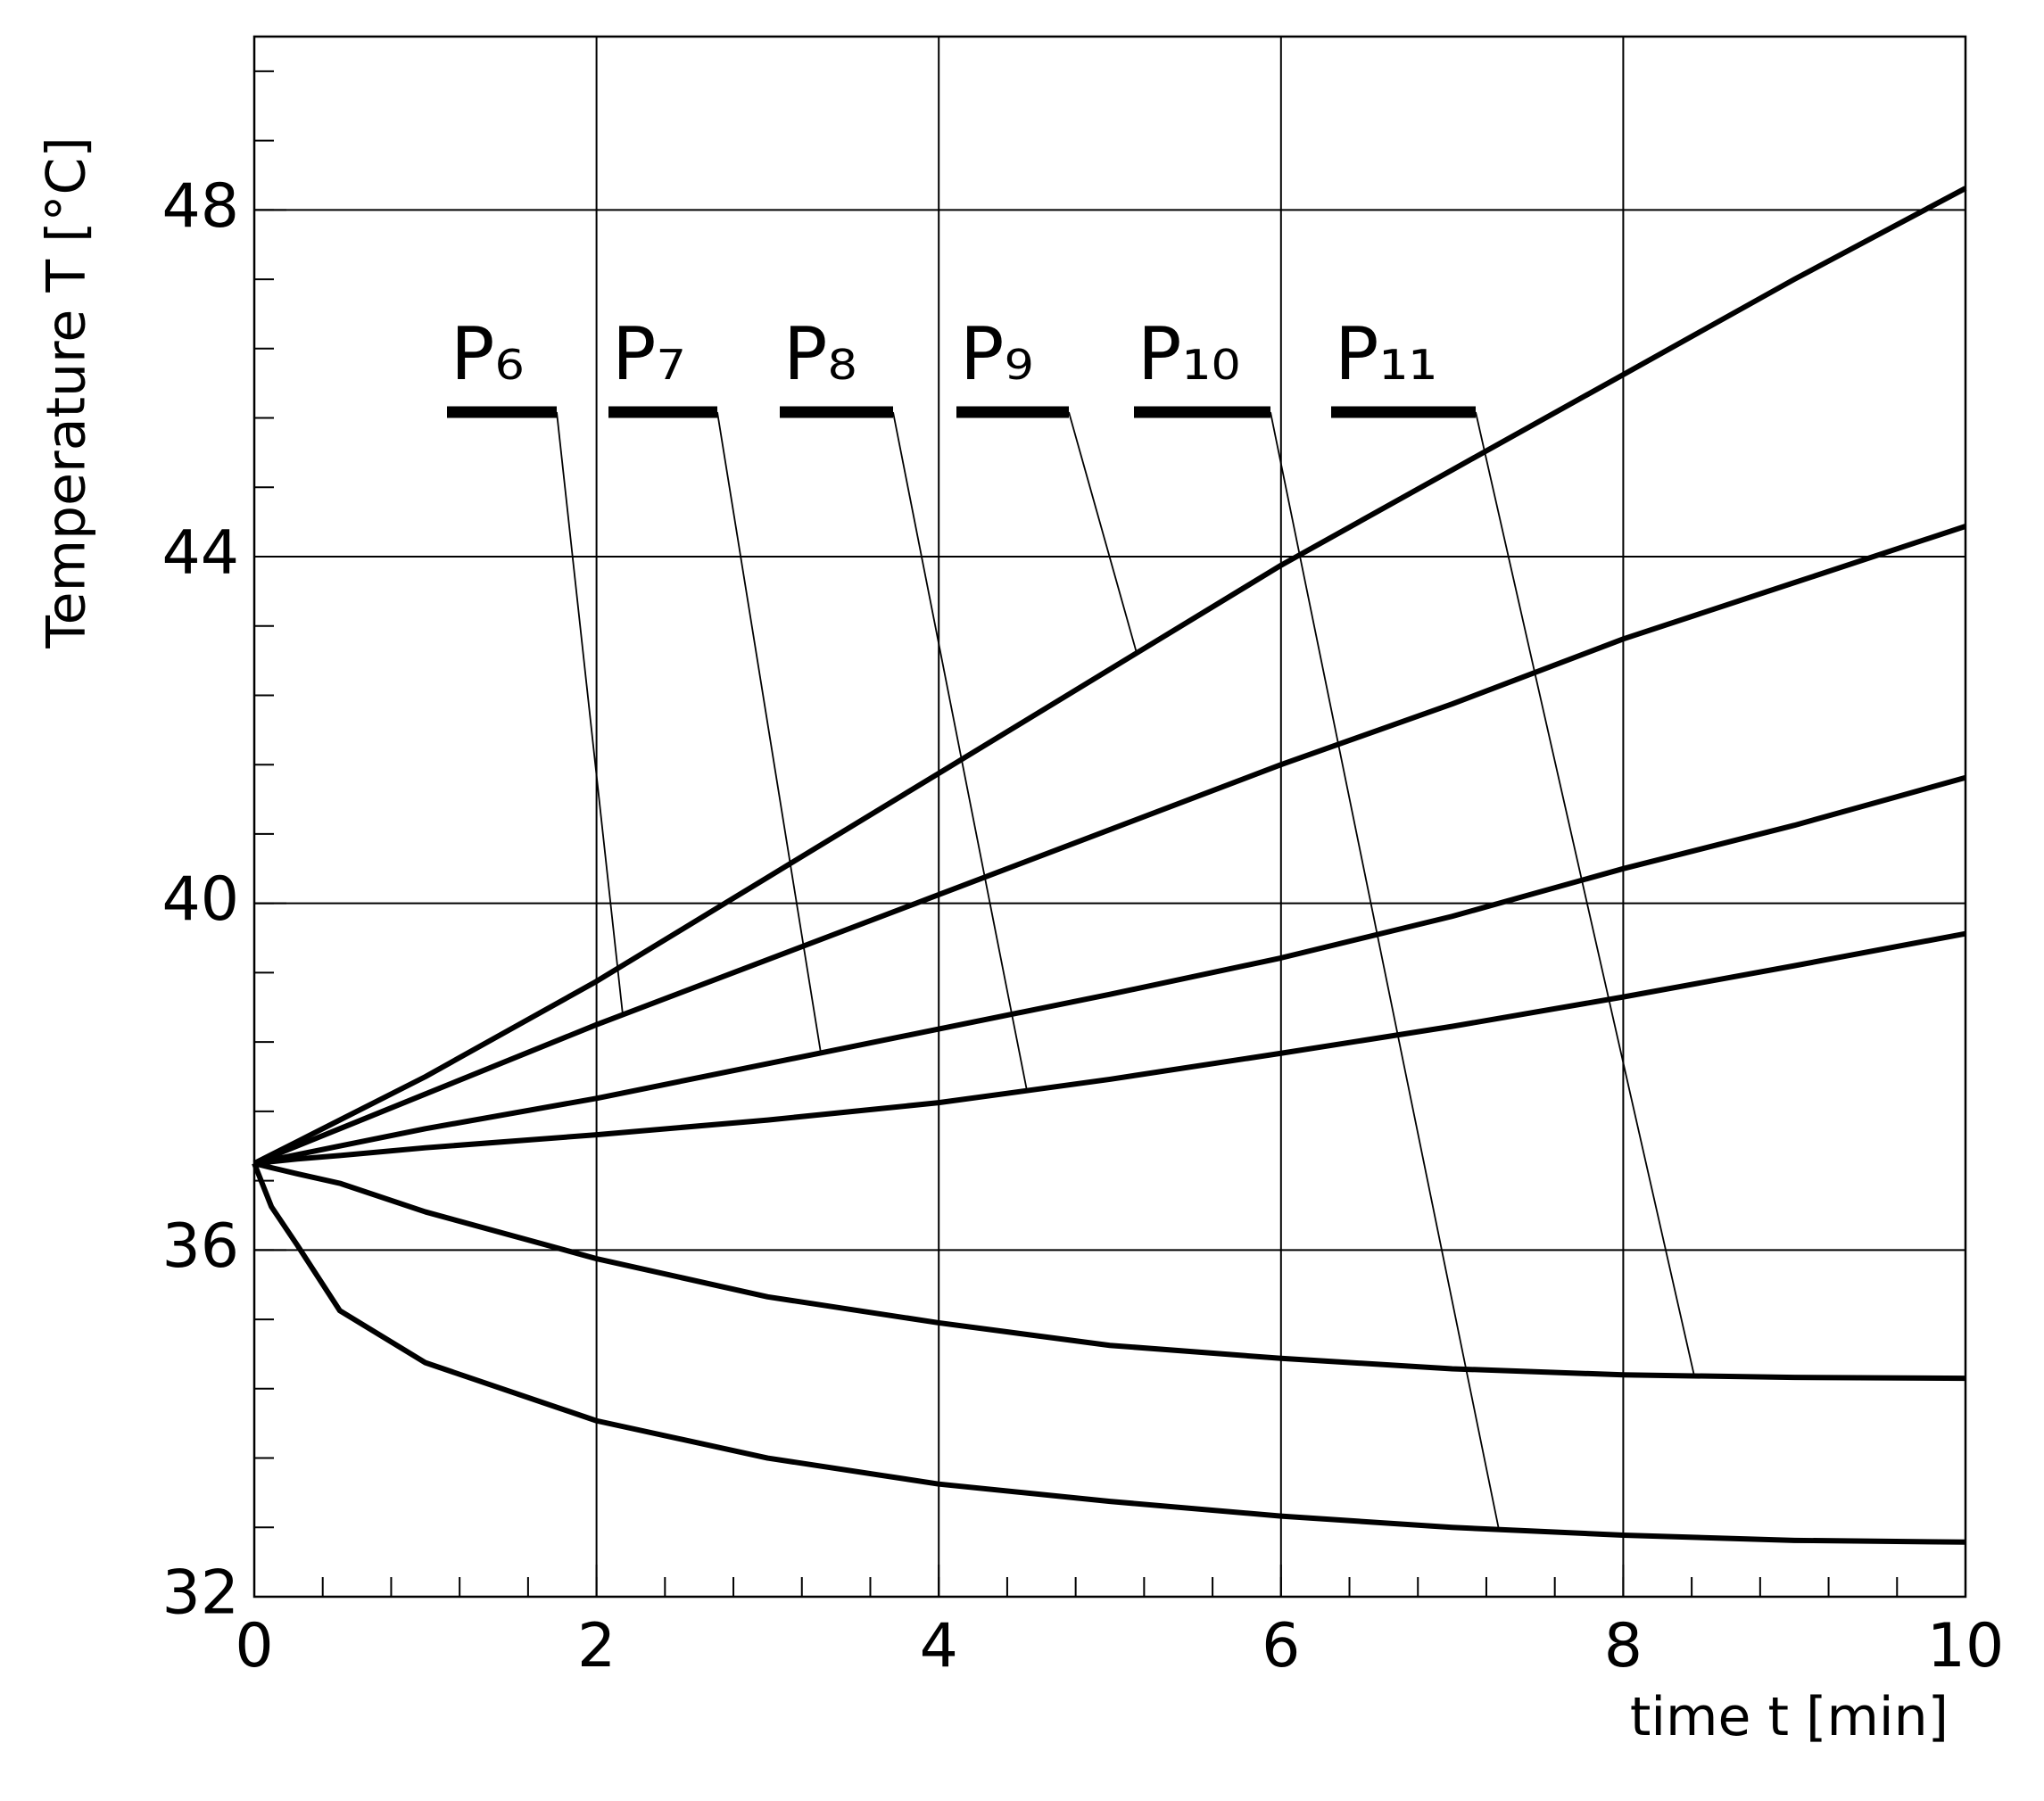 The width and height of the screenshot is (2044, 1801). I want to click on x-tick-label: 2, so click(596, 1646).